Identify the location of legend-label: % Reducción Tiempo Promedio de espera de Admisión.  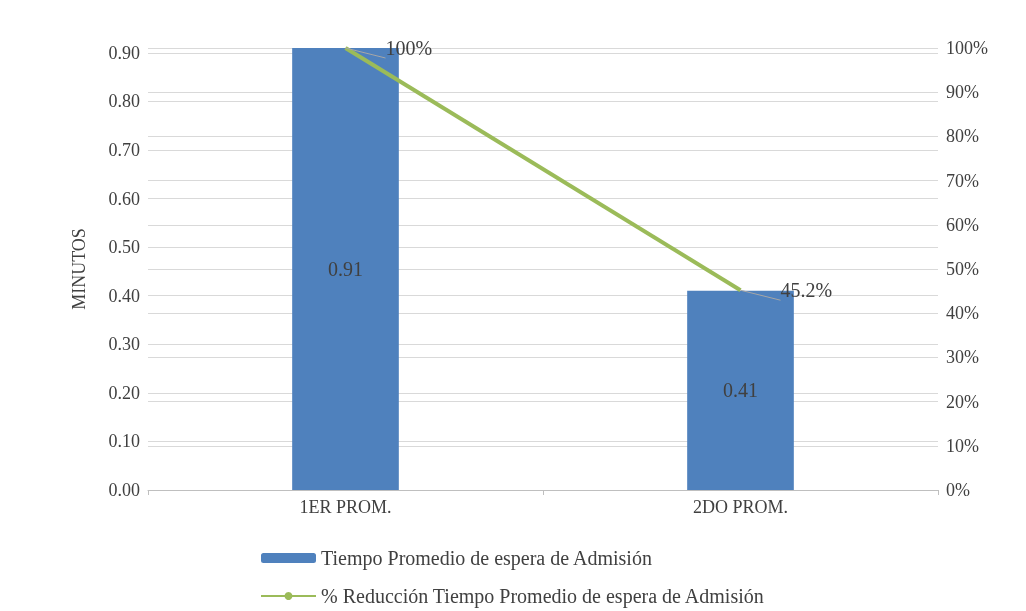
(542, 596).